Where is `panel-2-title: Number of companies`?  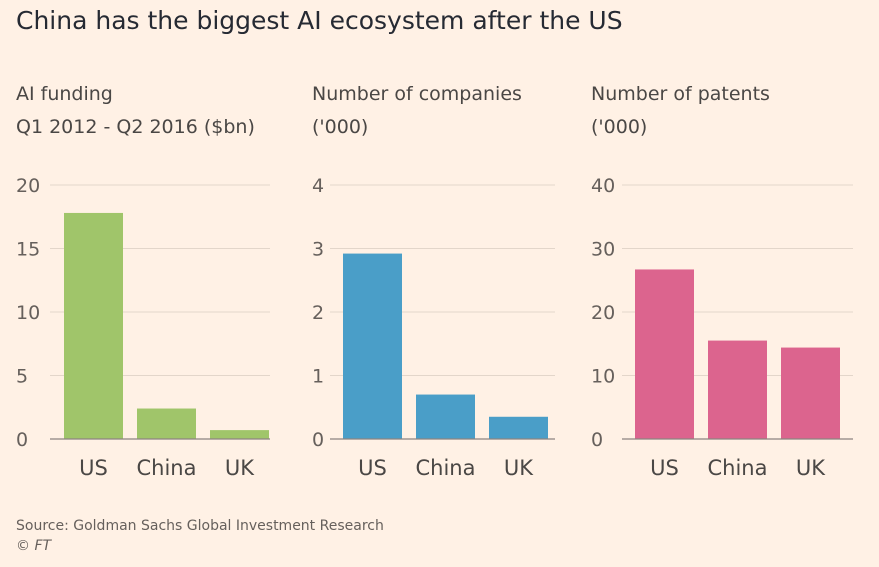 panel-2-title: Number of companies is located at coordinates (417, 94).